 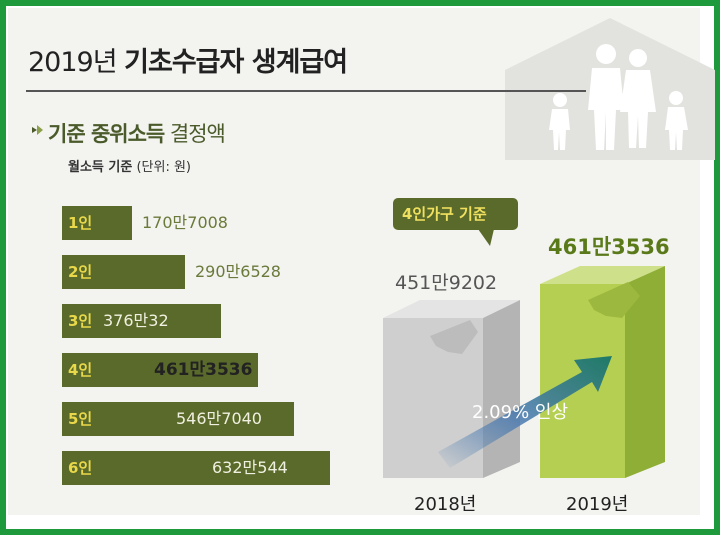 I want to click on arrow-bullet-icon, so click(x=37, y=130).